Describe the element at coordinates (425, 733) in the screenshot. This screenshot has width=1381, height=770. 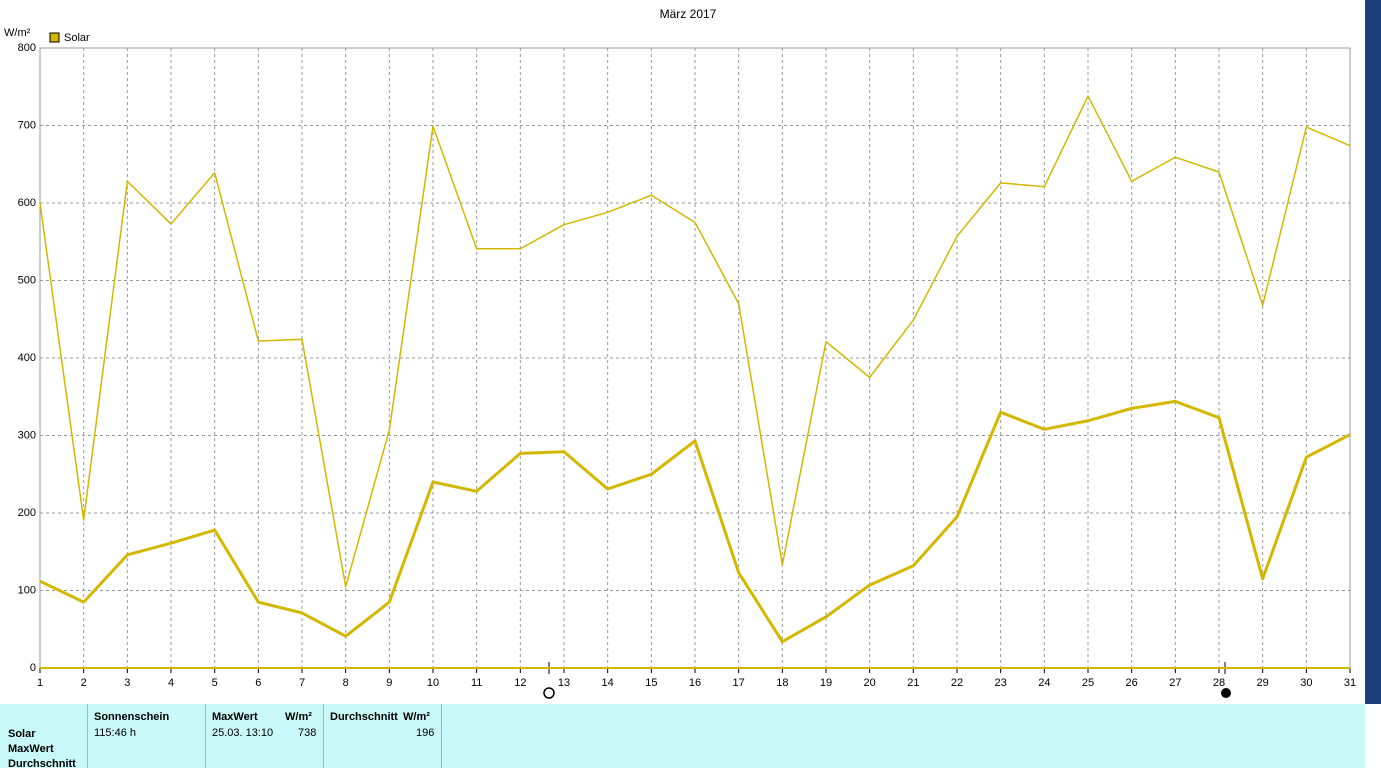
I see `cell: 196` at that location.